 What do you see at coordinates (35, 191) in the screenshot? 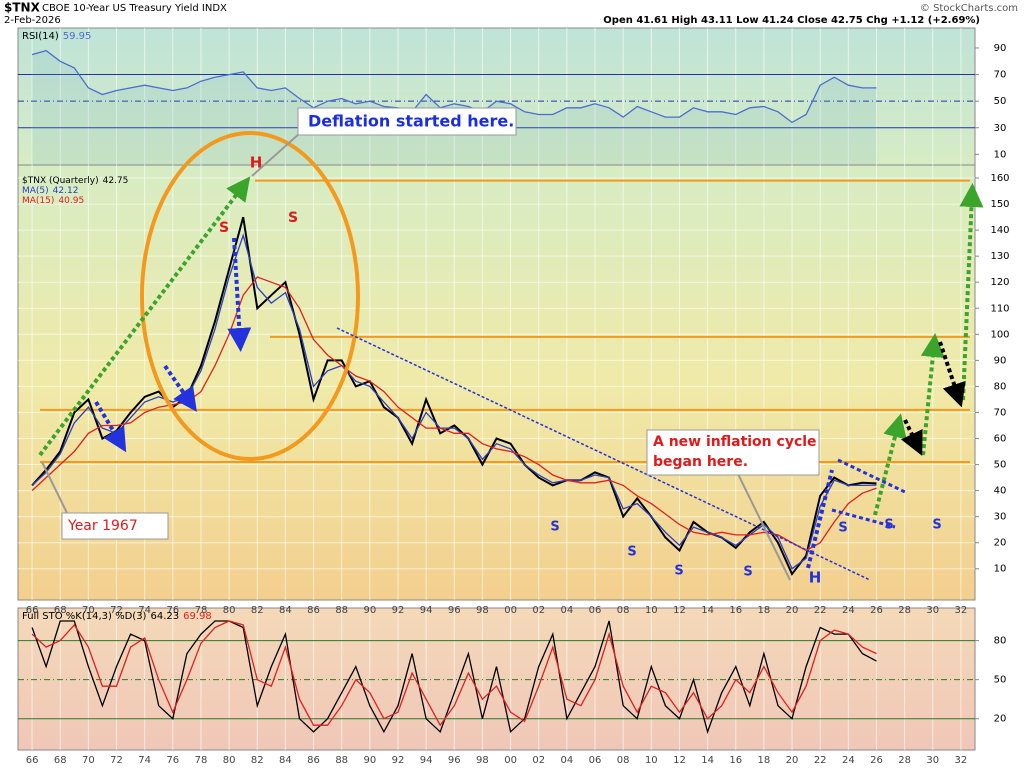
I see `legend-name: MA(5)` at bounding box center [35, 191].